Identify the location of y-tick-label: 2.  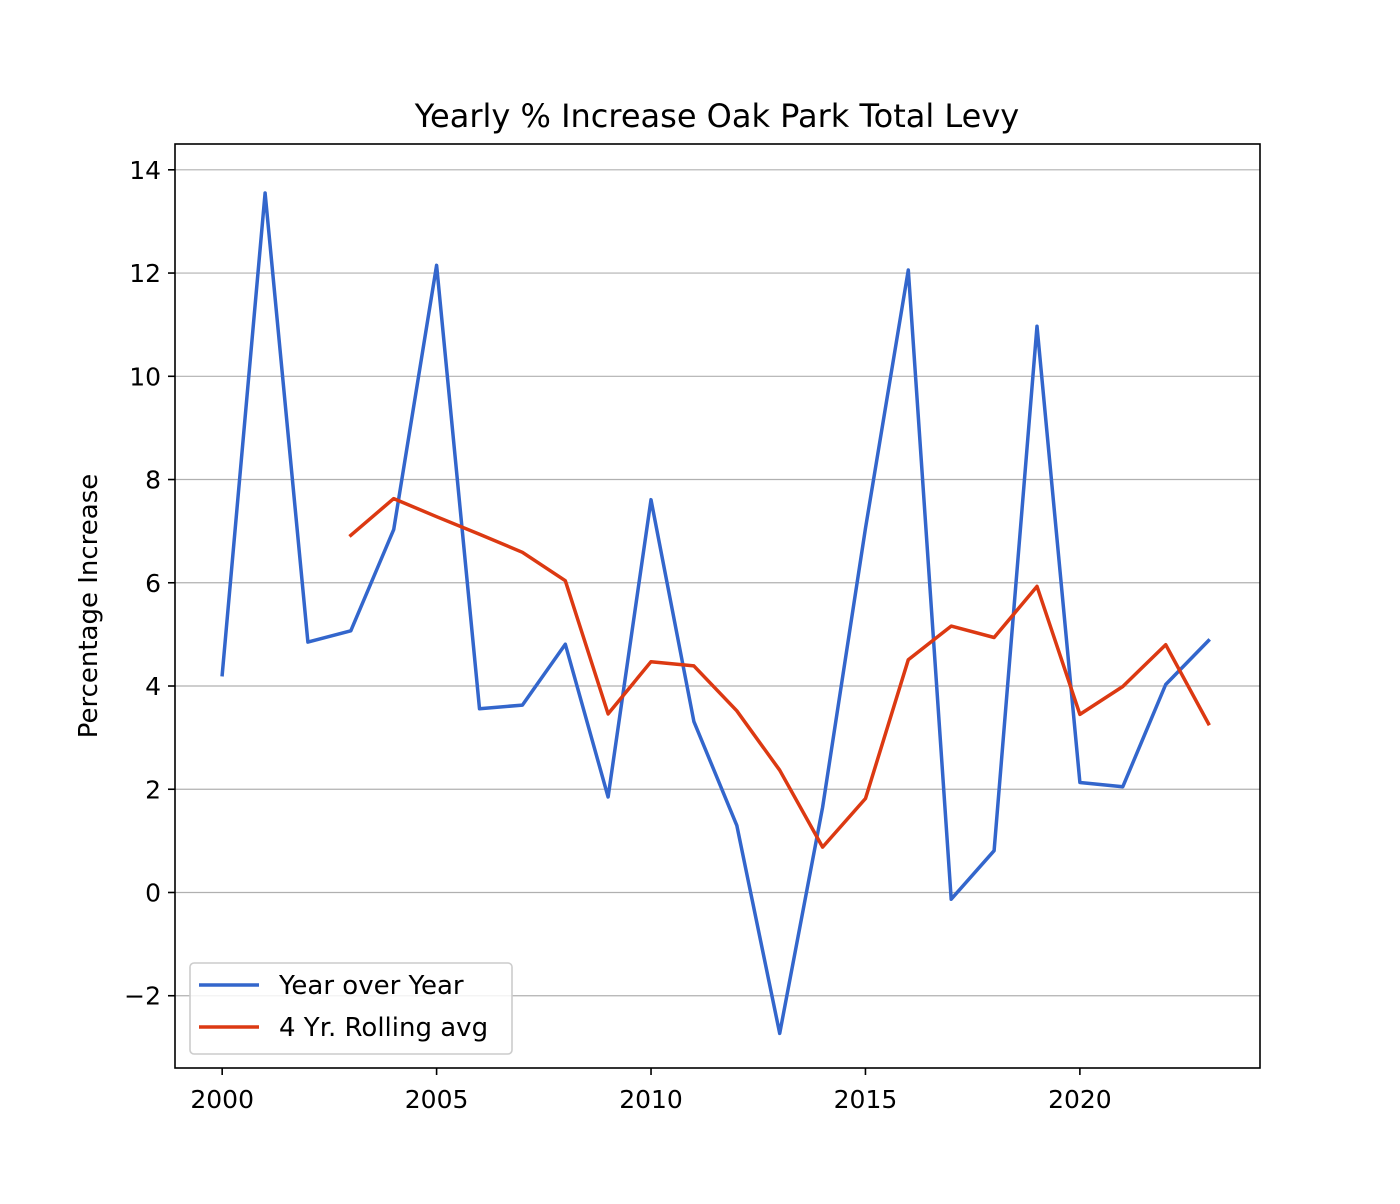
(153, 789).